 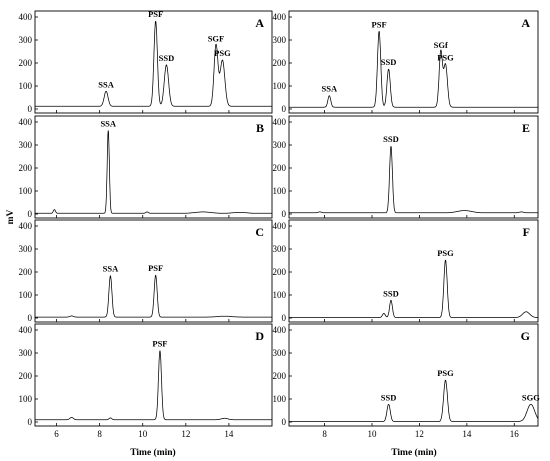 What do you see at coordinates (229, 434) in the screenshot?
I see `x-tick-label: 14` at bounding box center [229, 434].